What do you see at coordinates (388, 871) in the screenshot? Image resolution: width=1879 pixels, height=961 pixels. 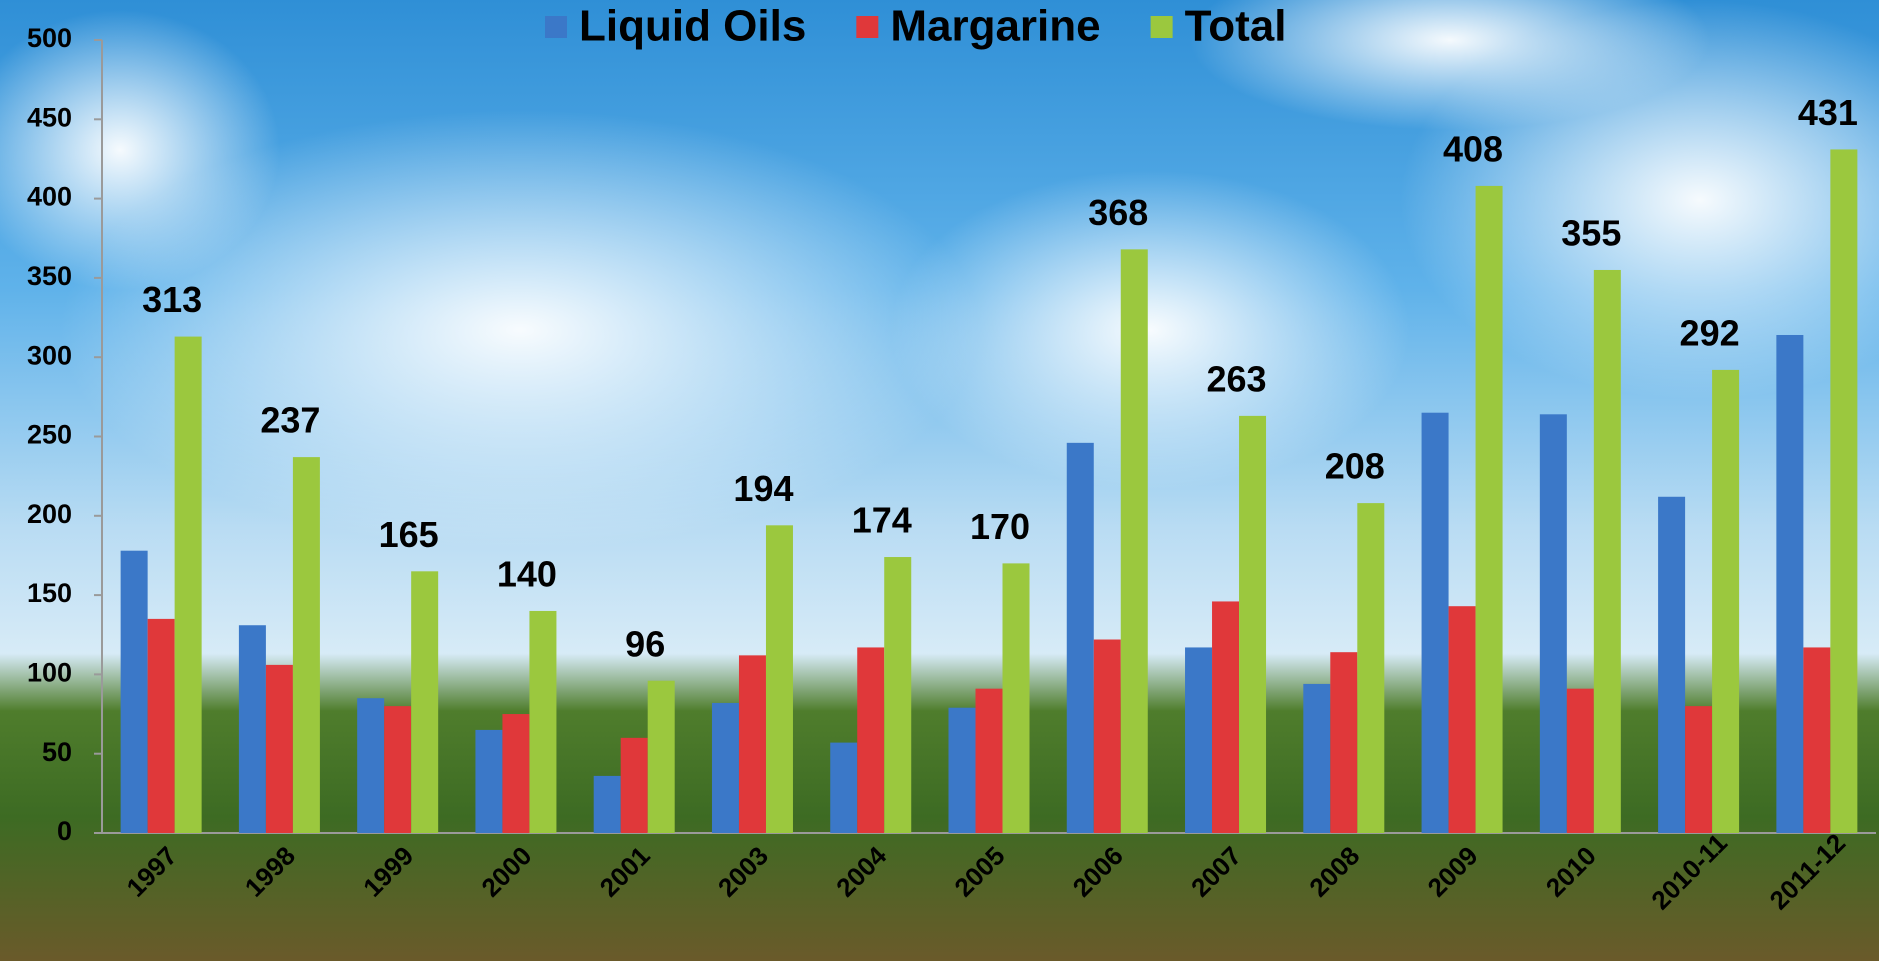 I see `x-tick-label: 1999` at bounding box center [388, 871].